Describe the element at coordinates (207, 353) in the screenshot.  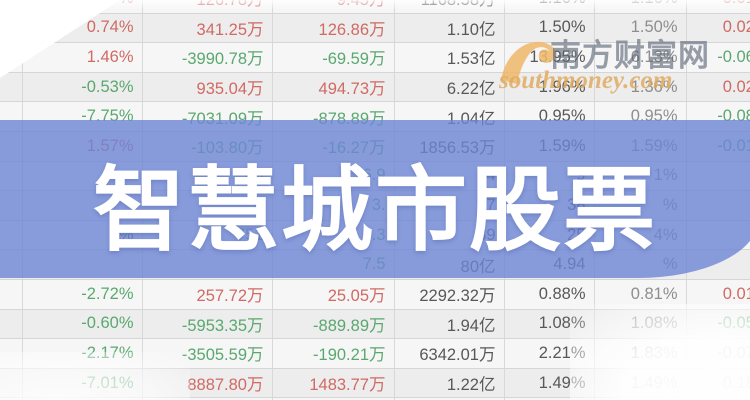
I see `cell-main-net-inflow: -3505.59万` at that location.